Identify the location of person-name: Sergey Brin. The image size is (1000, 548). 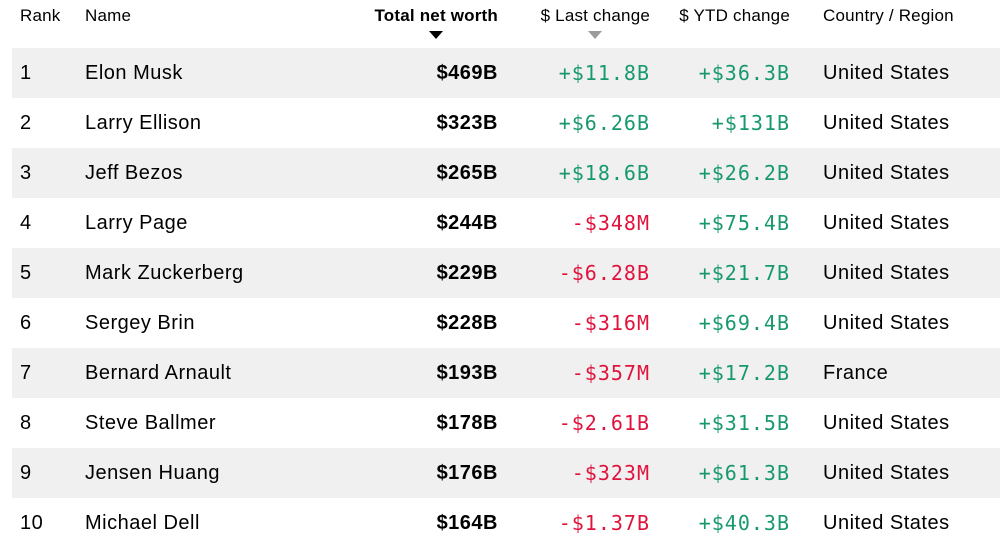
(140, 323).